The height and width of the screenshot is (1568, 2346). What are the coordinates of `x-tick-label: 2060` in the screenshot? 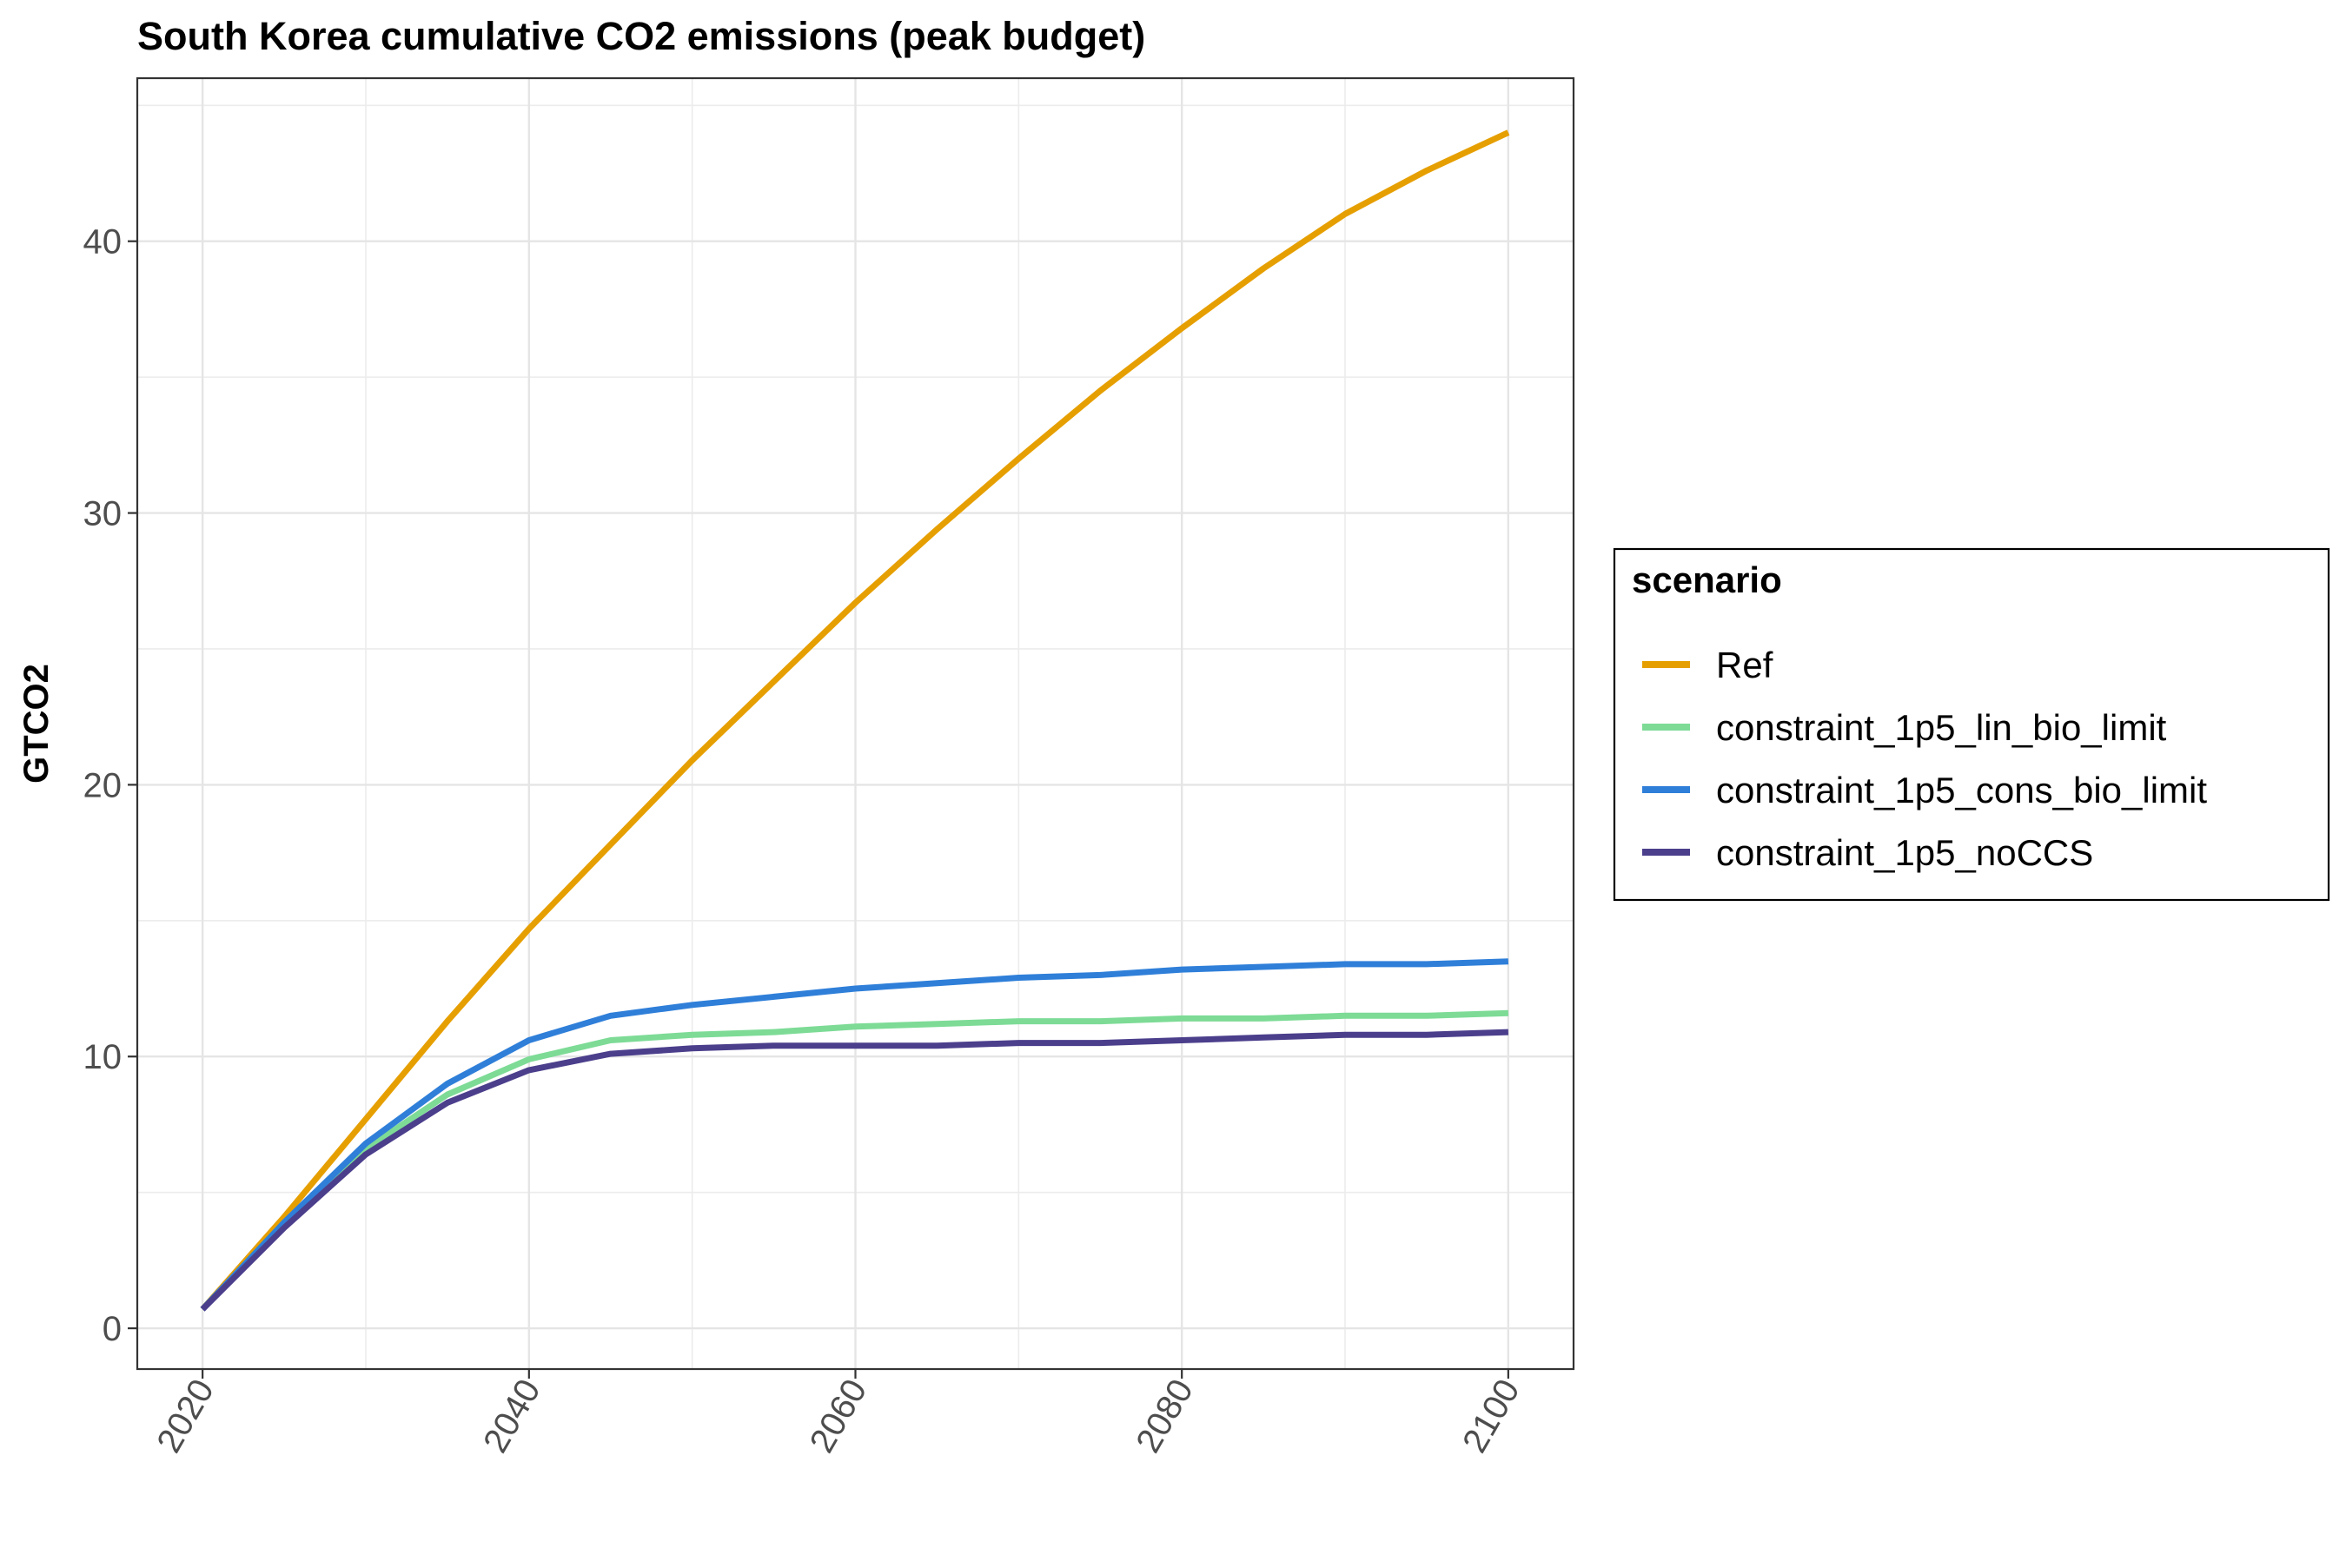 It's located at (839, 1416).